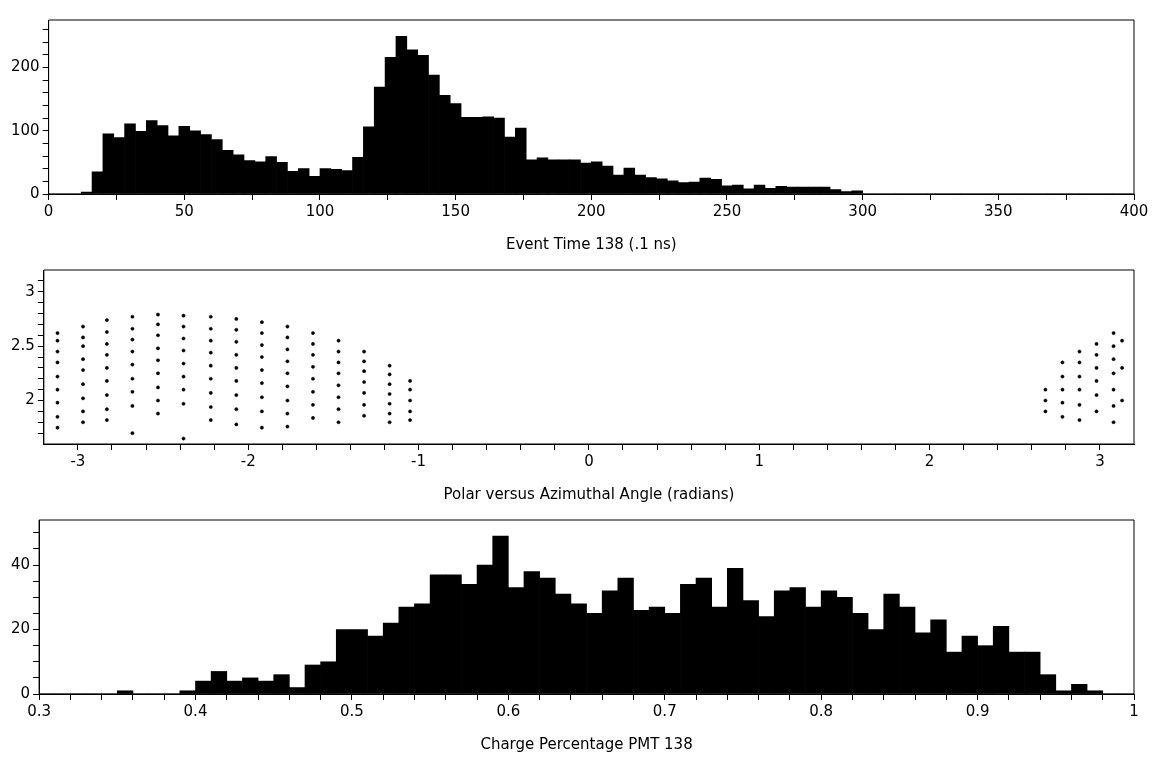 The width and height of the screenshot is (1172, 773). I want to click on x-tick-label: 300, so click(862, 210).